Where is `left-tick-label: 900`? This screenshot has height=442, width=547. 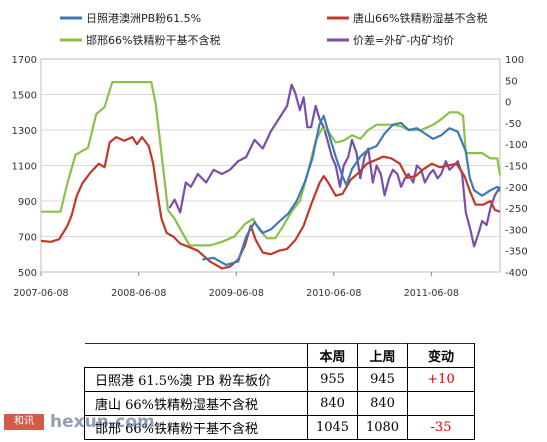 left-tick-label: 900 is located at coordinates (27, 202).